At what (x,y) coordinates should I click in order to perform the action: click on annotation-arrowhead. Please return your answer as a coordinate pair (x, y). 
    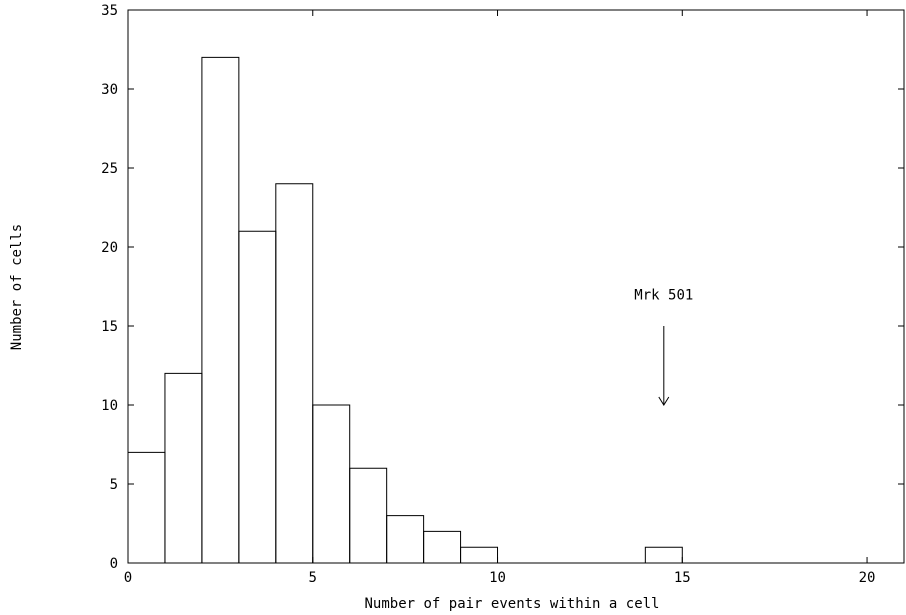
    Looking at the image, I should click on (664, 401).